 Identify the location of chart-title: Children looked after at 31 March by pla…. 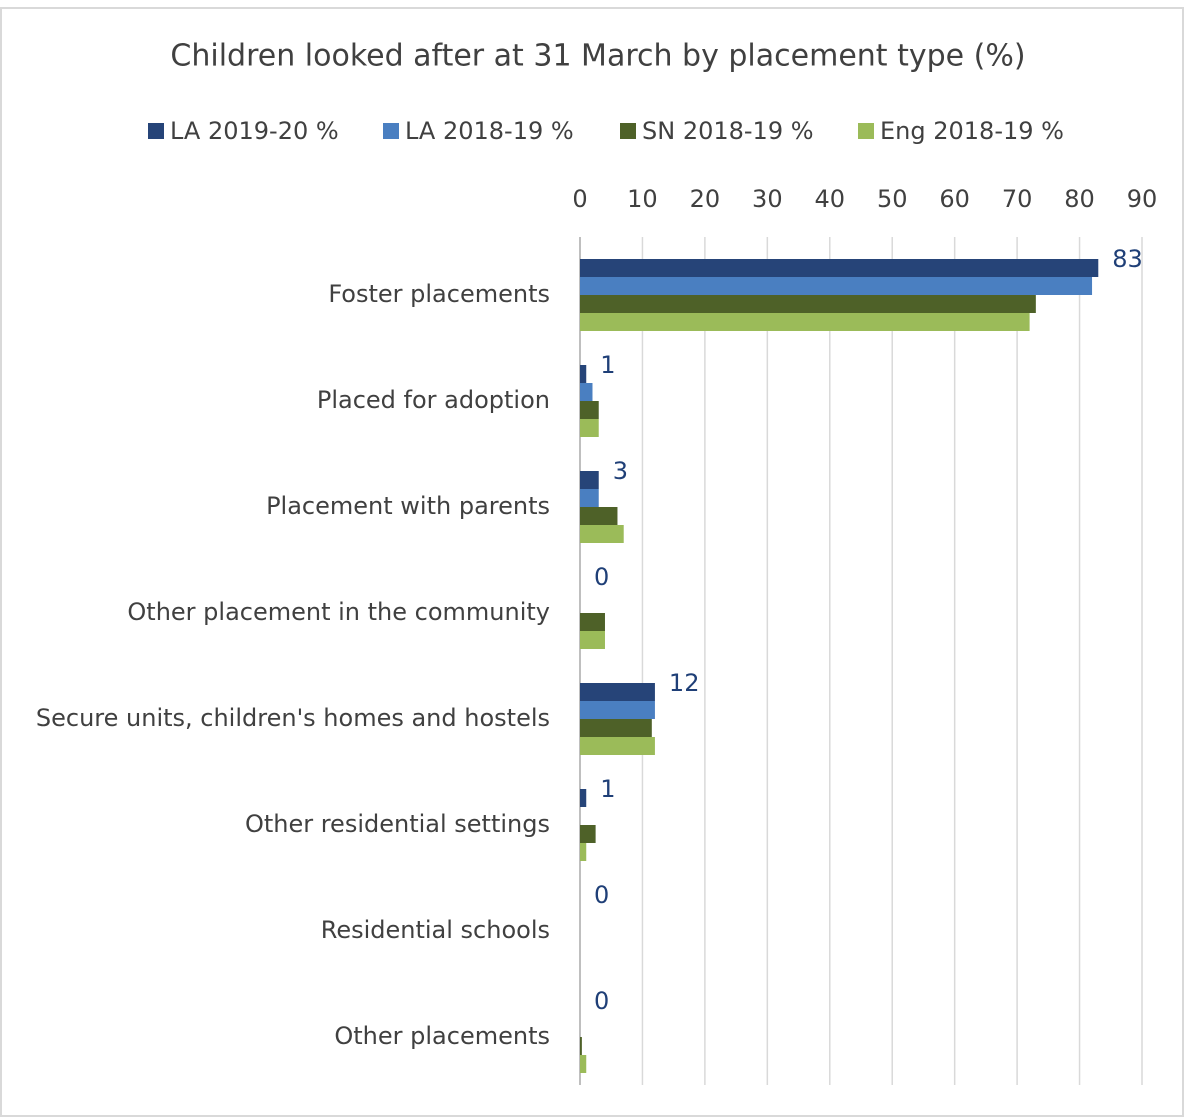
(597, 56).